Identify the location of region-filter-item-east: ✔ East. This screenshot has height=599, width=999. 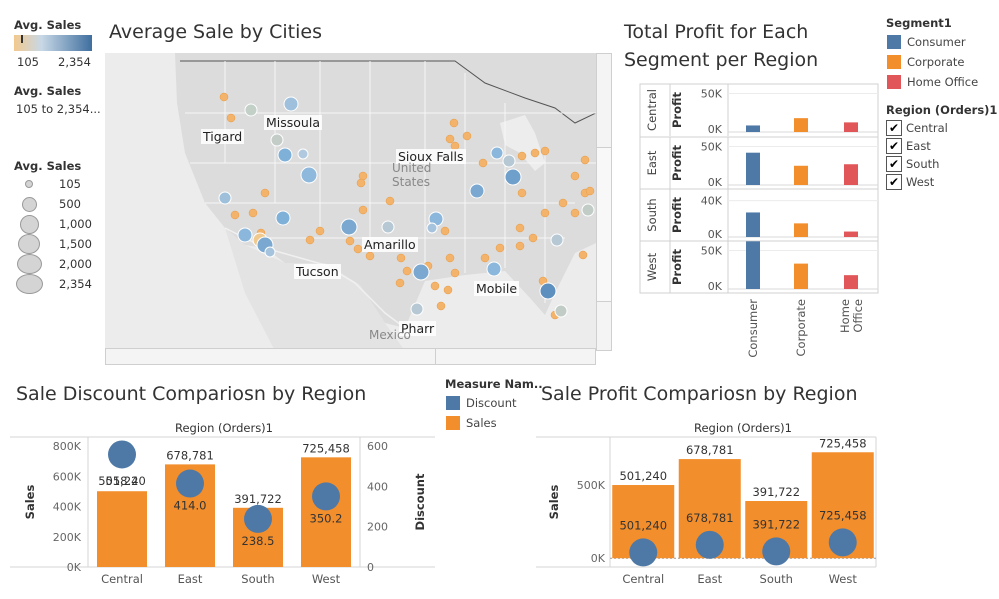
(917, 146).